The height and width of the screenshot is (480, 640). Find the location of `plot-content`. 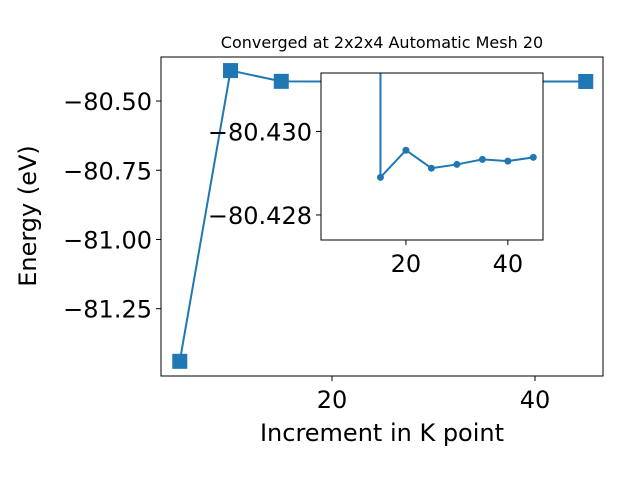

plot-content is located at coordinates (456, 127).